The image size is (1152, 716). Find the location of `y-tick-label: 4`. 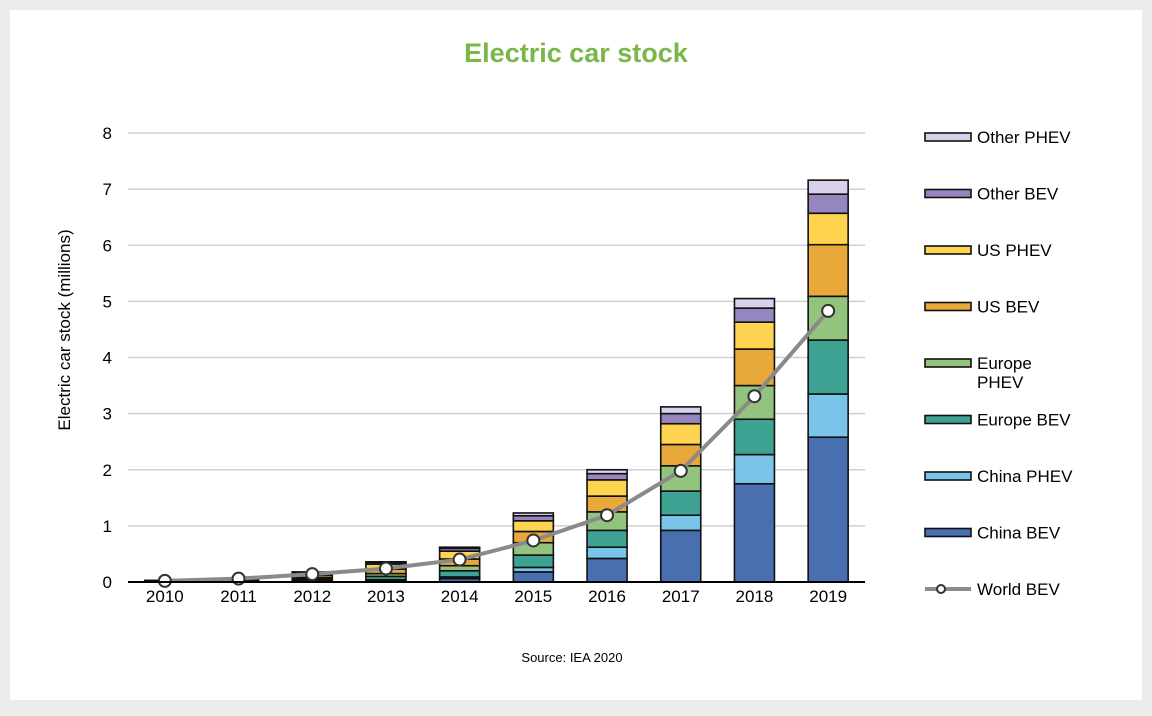

y-tick-label: 4 is located at coordinates (107, 358).